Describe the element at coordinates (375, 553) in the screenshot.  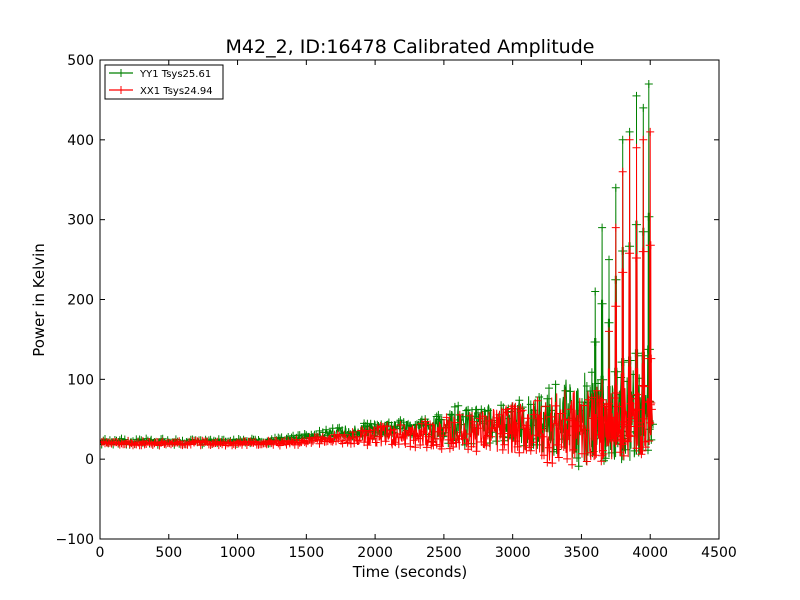
I see `x-tick-label: 2000` at that location.